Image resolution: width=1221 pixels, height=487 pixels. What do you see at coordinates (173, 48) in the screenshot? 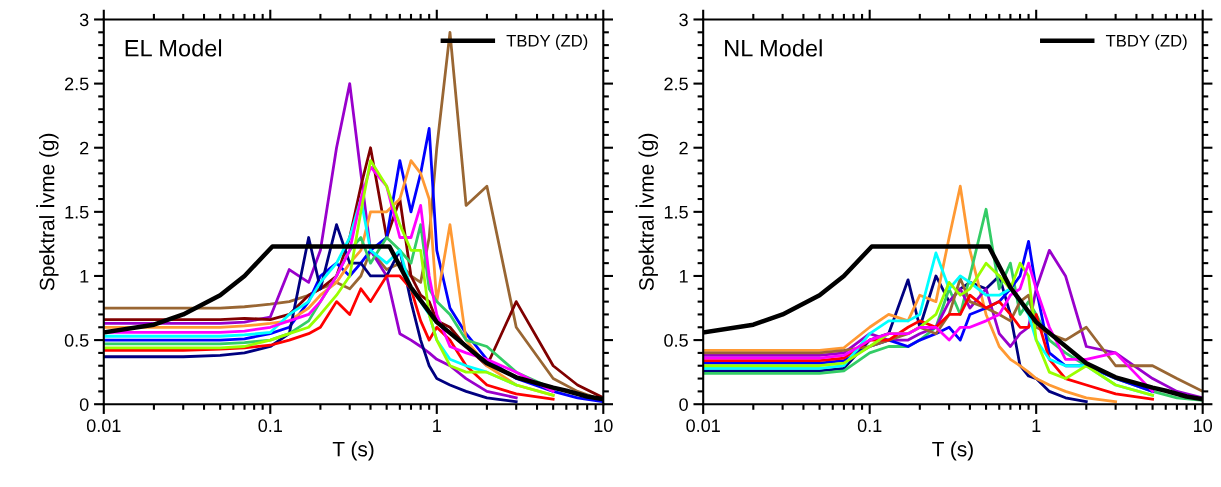
I see `text: EL Model` at bounding box center [173, 48].